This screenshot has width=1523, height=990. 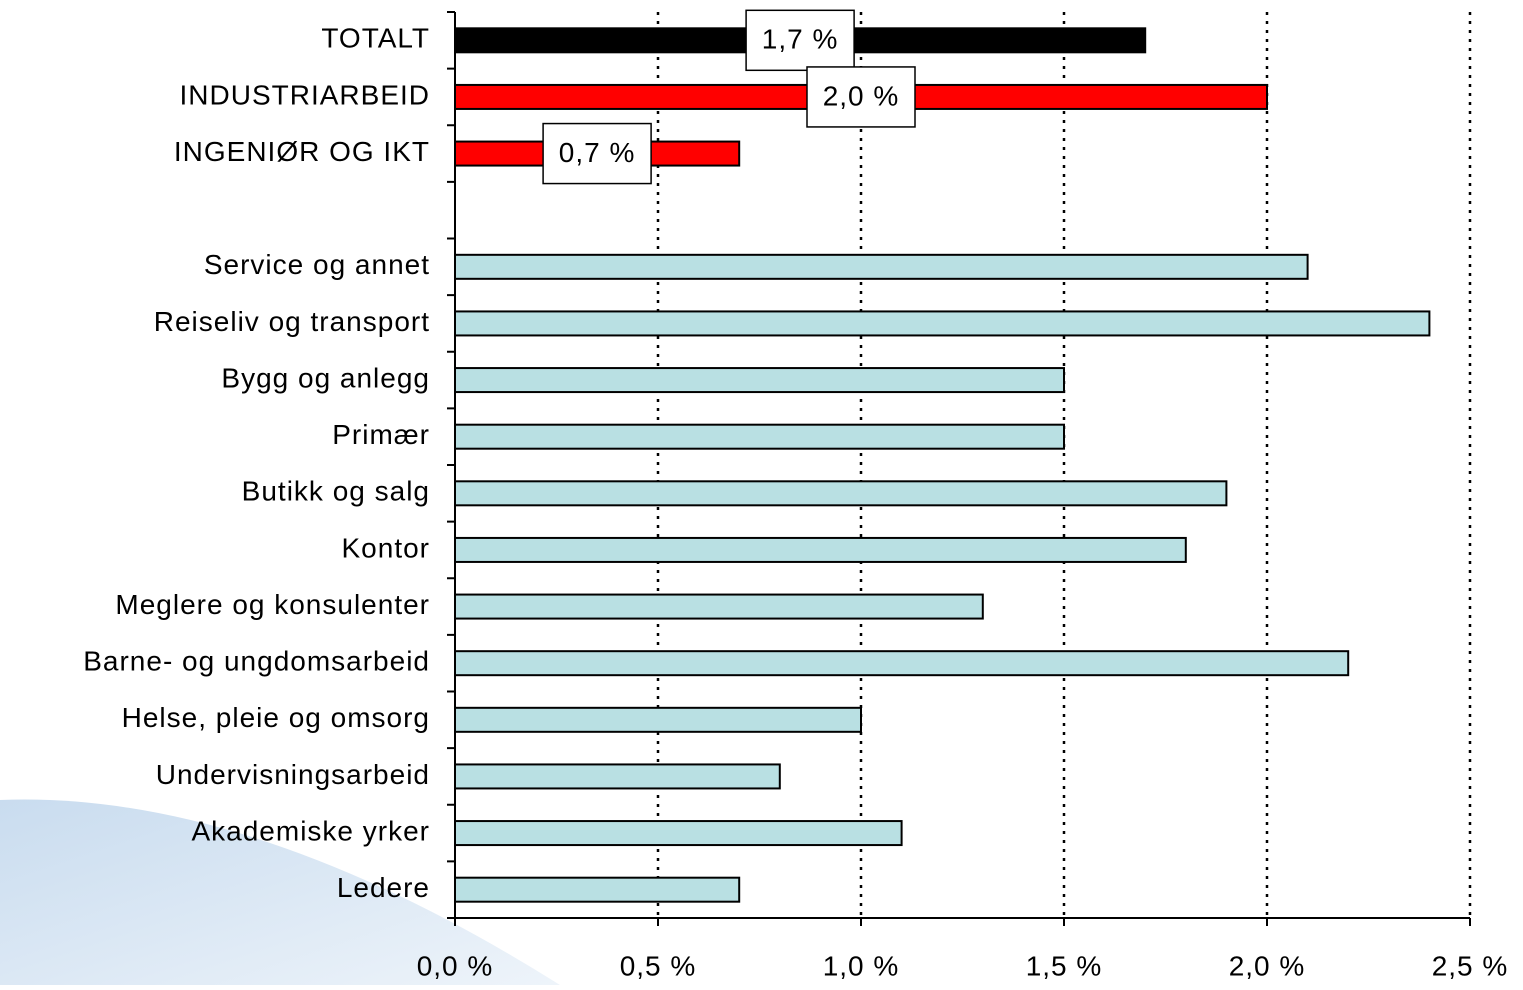 What do you see at coordinates (292, 321) in the screenshot?
I see `y-tick-label: Reiseliv og transport` at bounding box center [292, 321].